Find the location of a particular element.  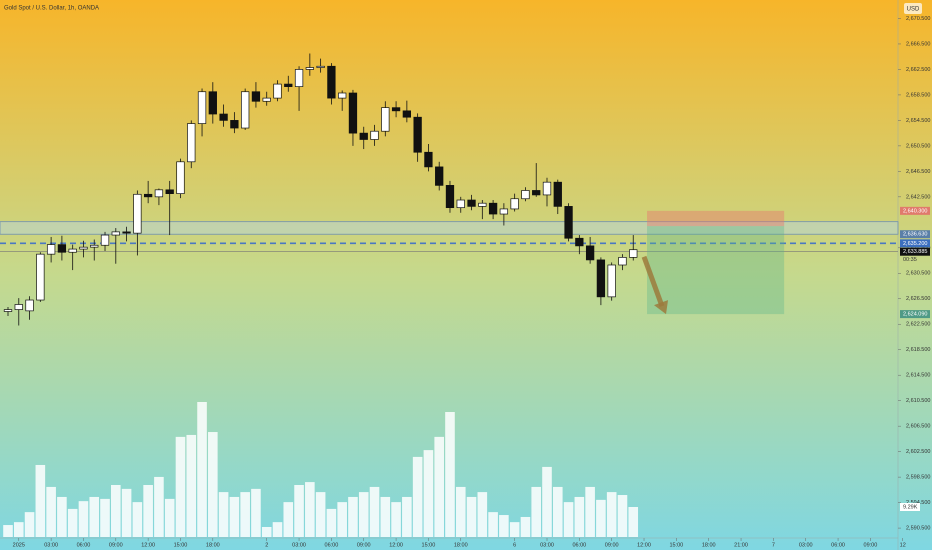

zone-band is located at coordinates (449, 228).